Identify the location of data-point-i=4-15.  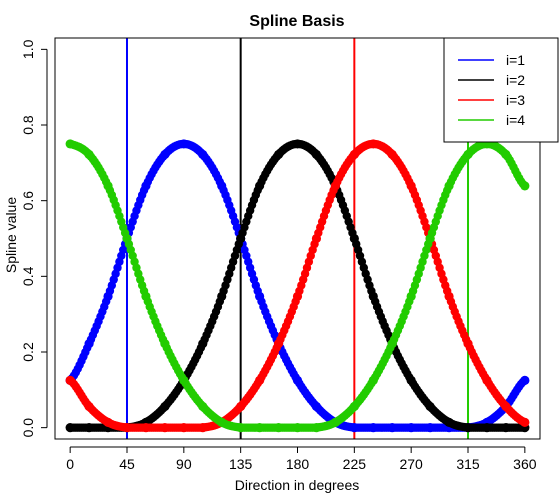
(89, 154).